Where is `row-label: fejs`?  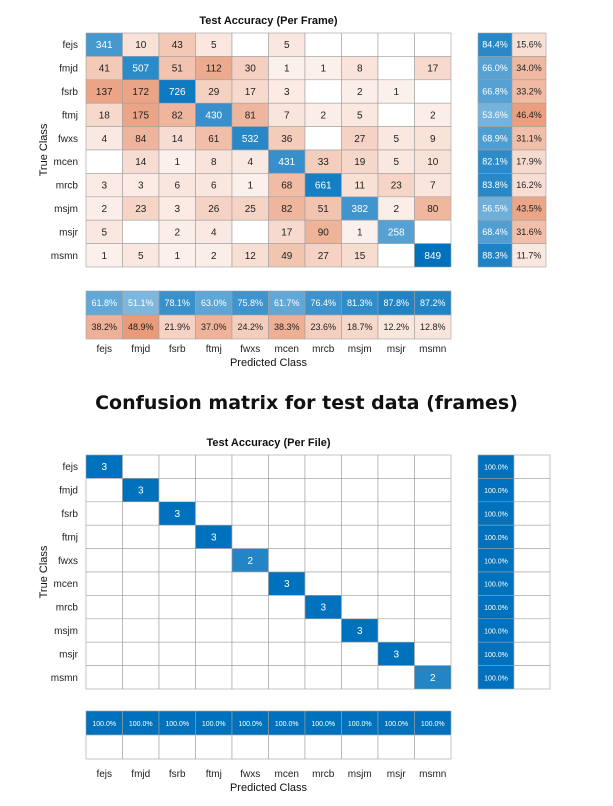 row-label: fejs is located at coordinates (70, 45).